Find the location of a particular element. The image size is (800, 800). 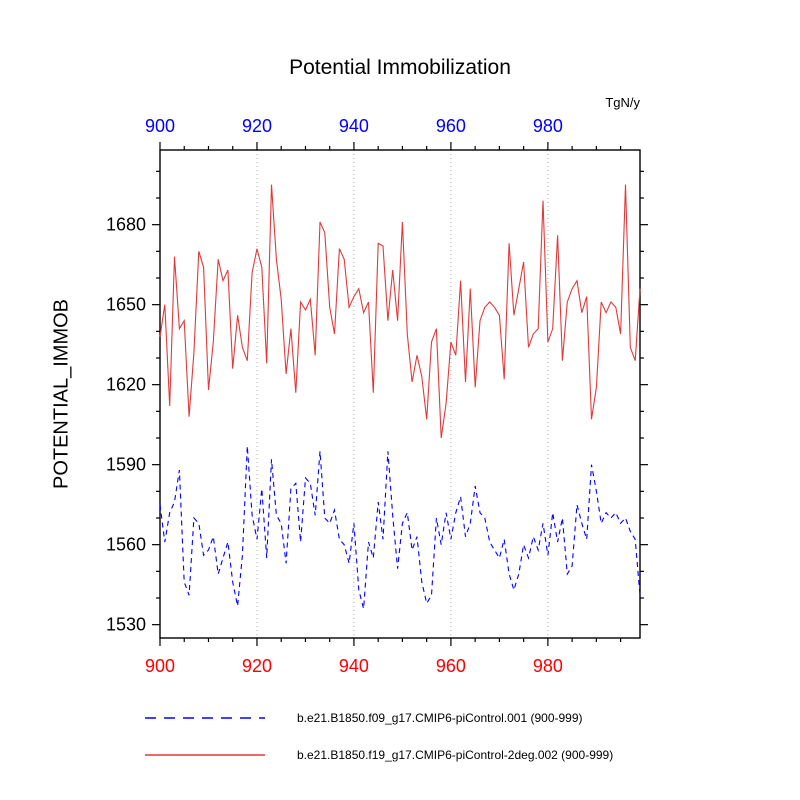

legend-solid-line-sample is located at coordinates (205, 755).